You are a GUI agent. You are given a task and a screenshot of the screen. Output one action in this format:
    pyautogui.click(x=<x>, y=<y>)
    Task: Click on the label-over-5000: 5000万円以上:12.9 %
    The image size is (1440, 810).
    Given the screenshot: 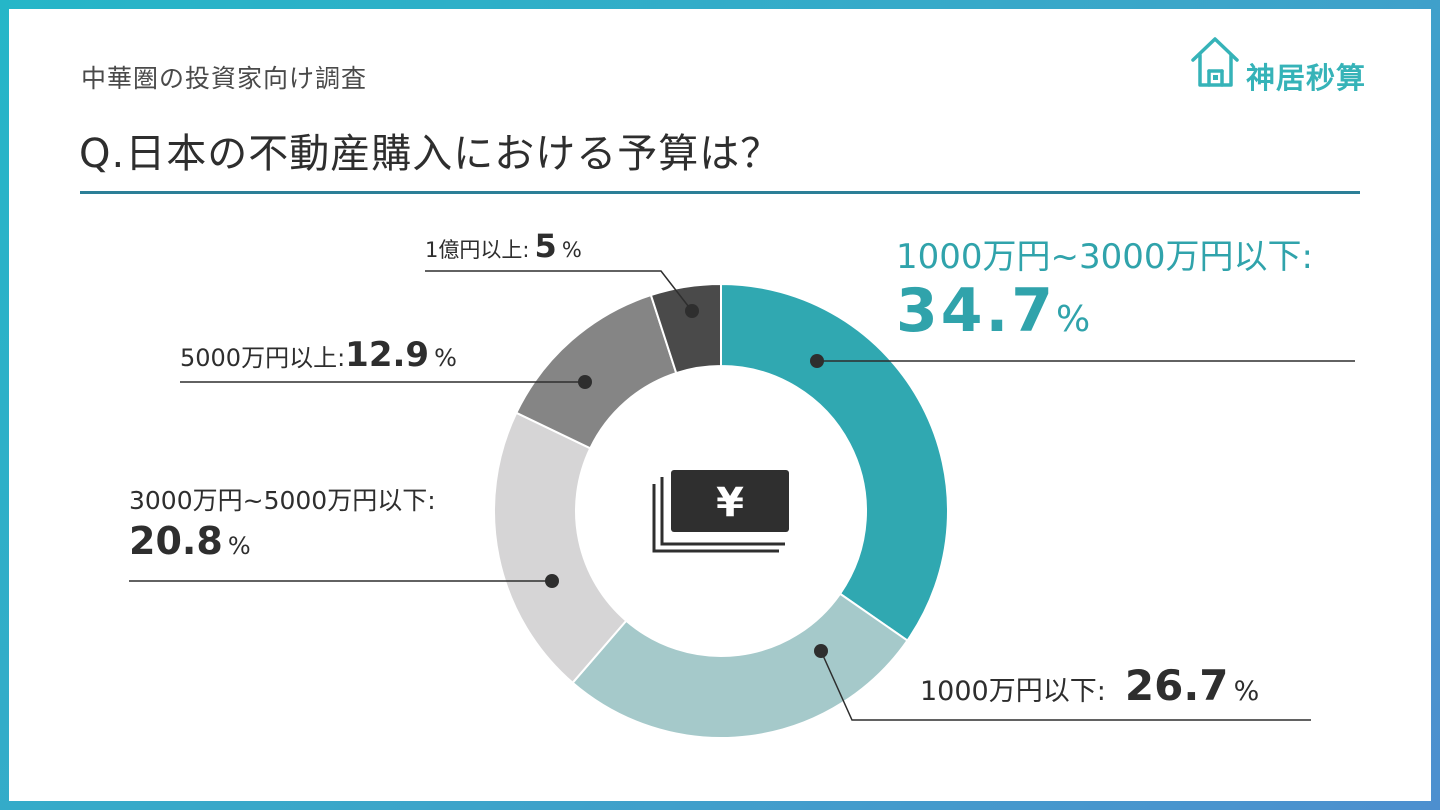 What is the action you would take?
    pyautogui.click(x=318, y=355)
    